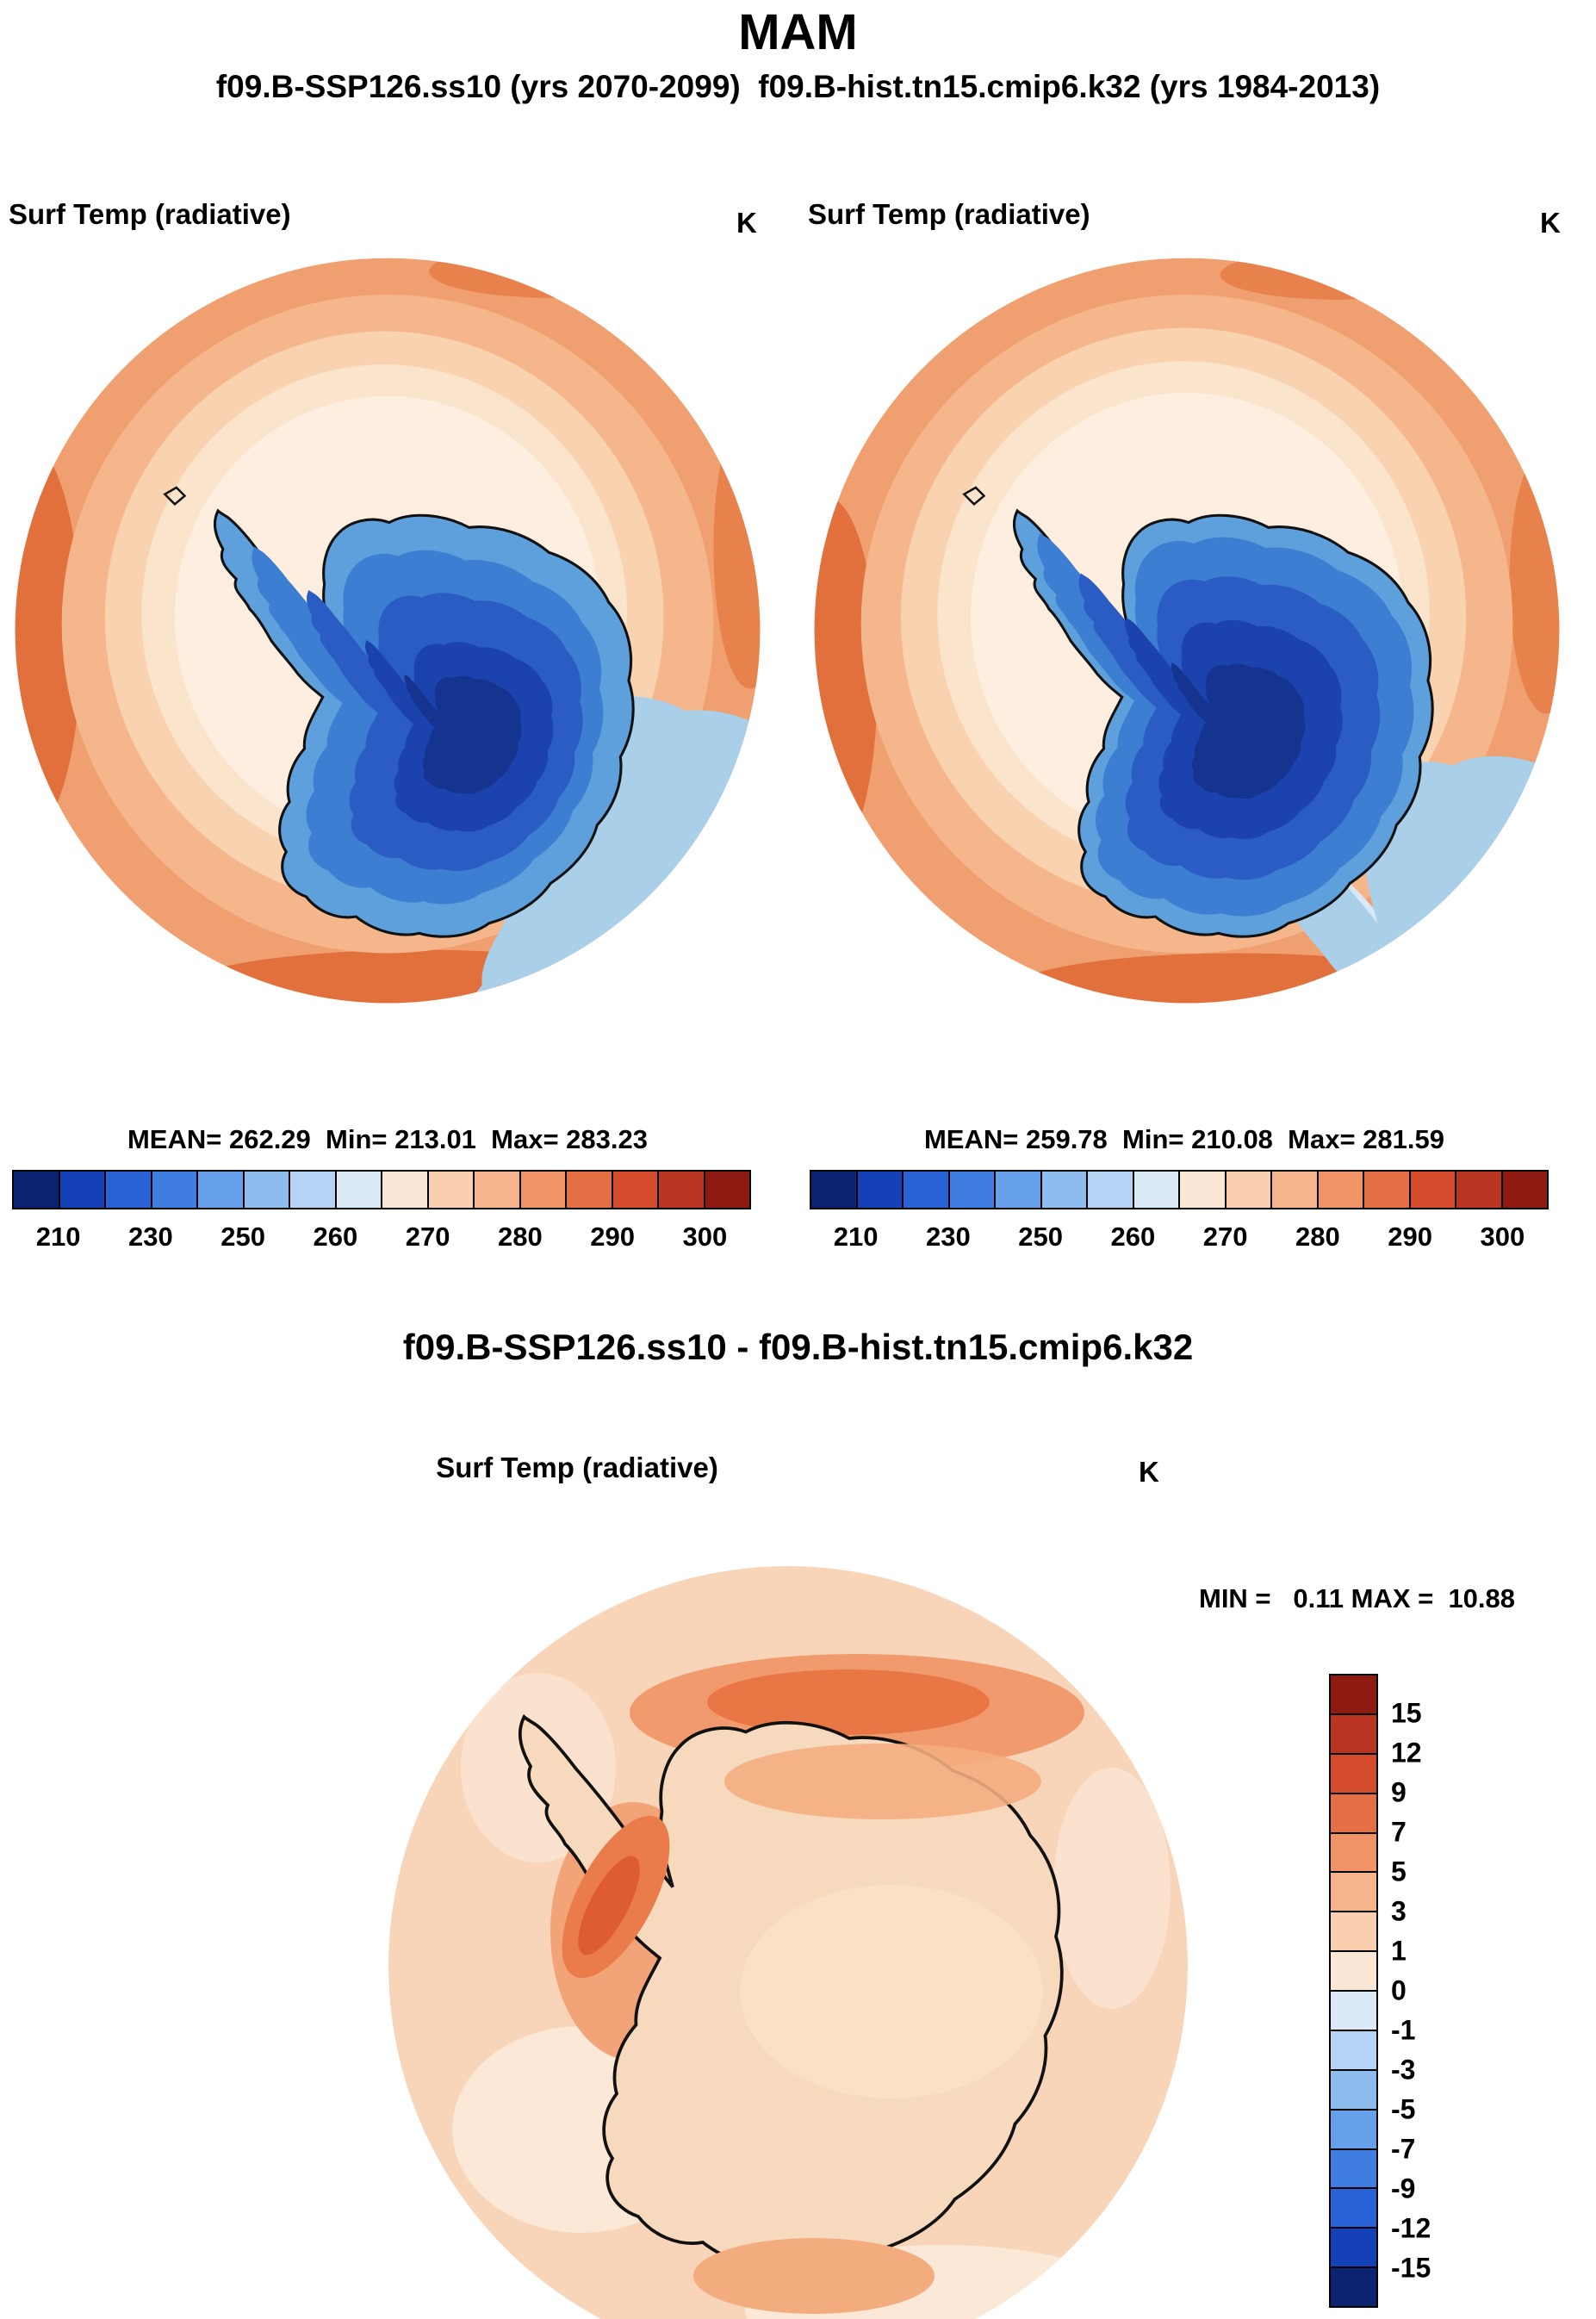  Describe the element at coordinates (1403, 2109) in the screenshot. I see `colorbar-tick-label: -5` at that location.